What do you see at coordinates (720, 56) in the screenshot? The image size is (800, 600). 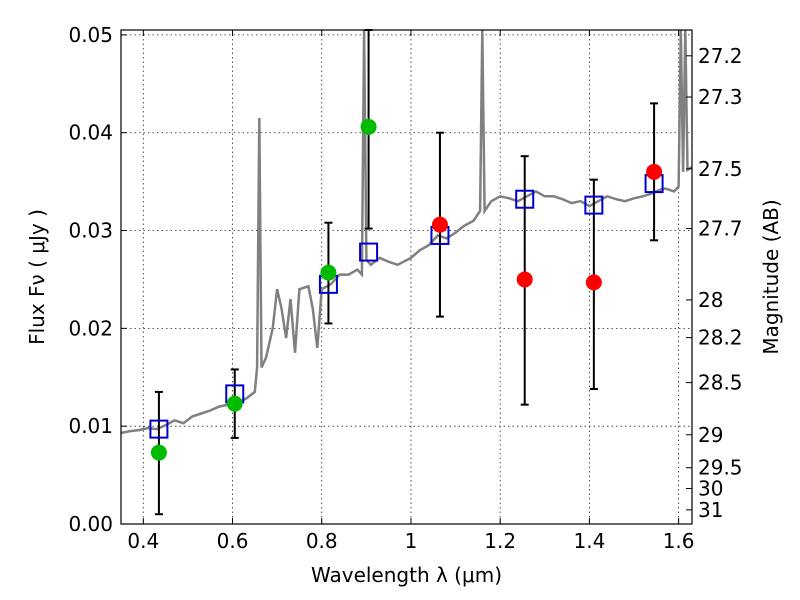 I see `mag-tick-label: 27.2` at bounding box center [720, 56].